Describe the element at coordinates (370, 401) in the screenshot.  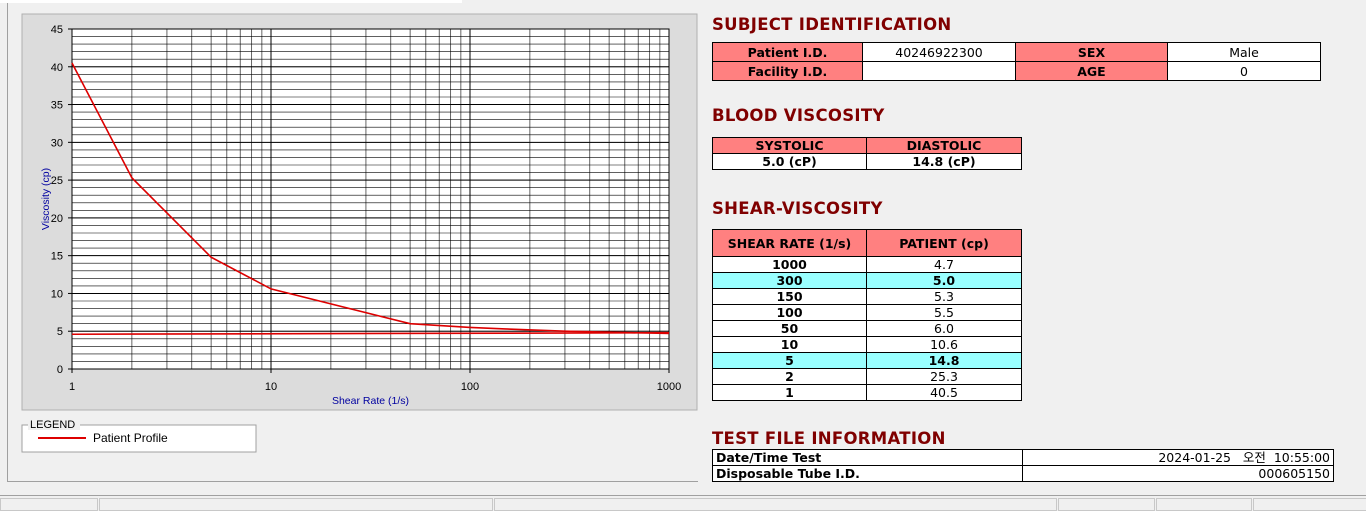
I see `x-axis-label: Shear Rate (1/s)` at that location.